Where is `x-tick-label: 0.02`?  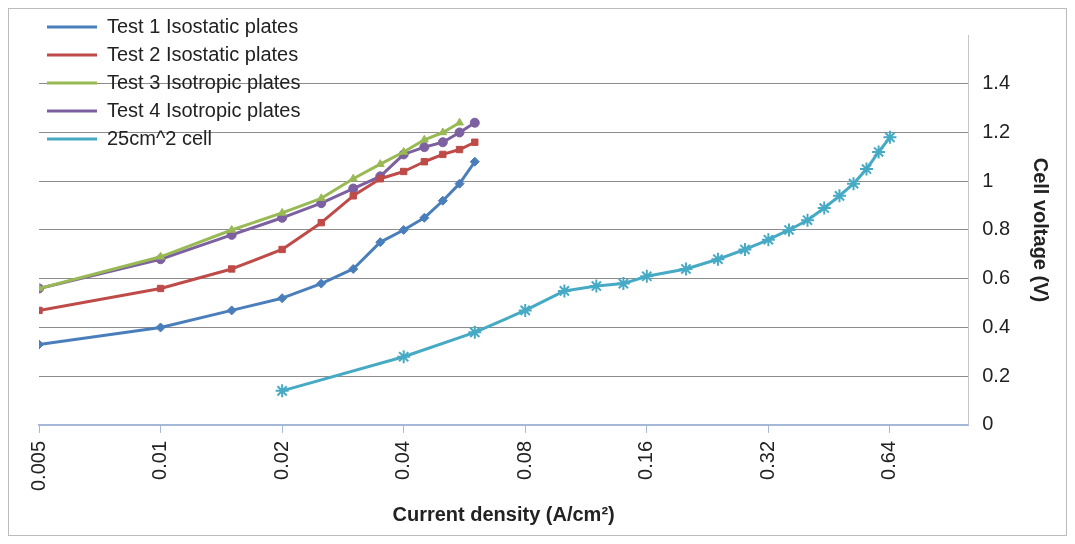
x-tick-label: 0.02 is located at coordinates (280, 460).